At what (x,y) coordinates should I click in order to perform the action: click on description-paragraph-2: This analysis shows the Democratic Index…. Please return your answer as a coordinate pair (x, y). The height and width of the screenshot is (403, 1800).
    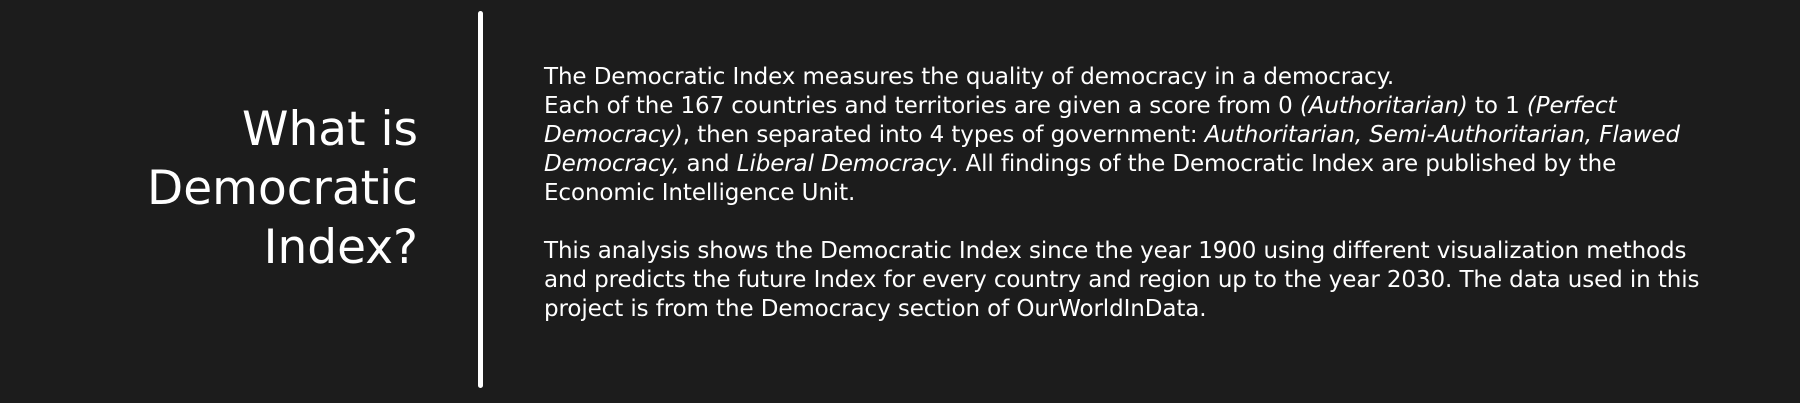
    Looking at the image, I should click on (1164, 280).